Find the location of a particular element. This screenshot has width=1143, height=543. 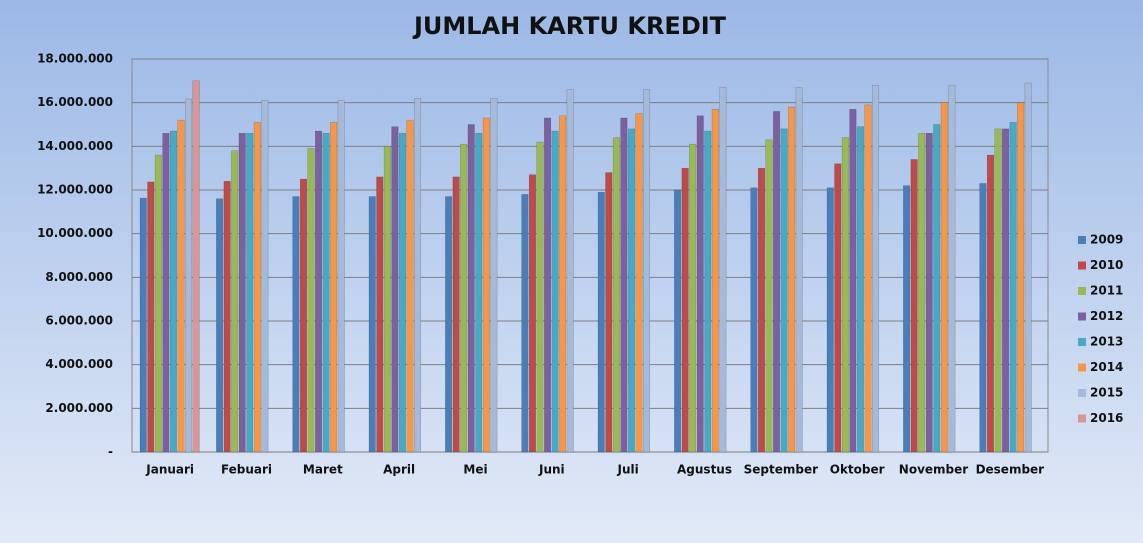

legend-label: 2011 is located at coordinates (1106, 291).